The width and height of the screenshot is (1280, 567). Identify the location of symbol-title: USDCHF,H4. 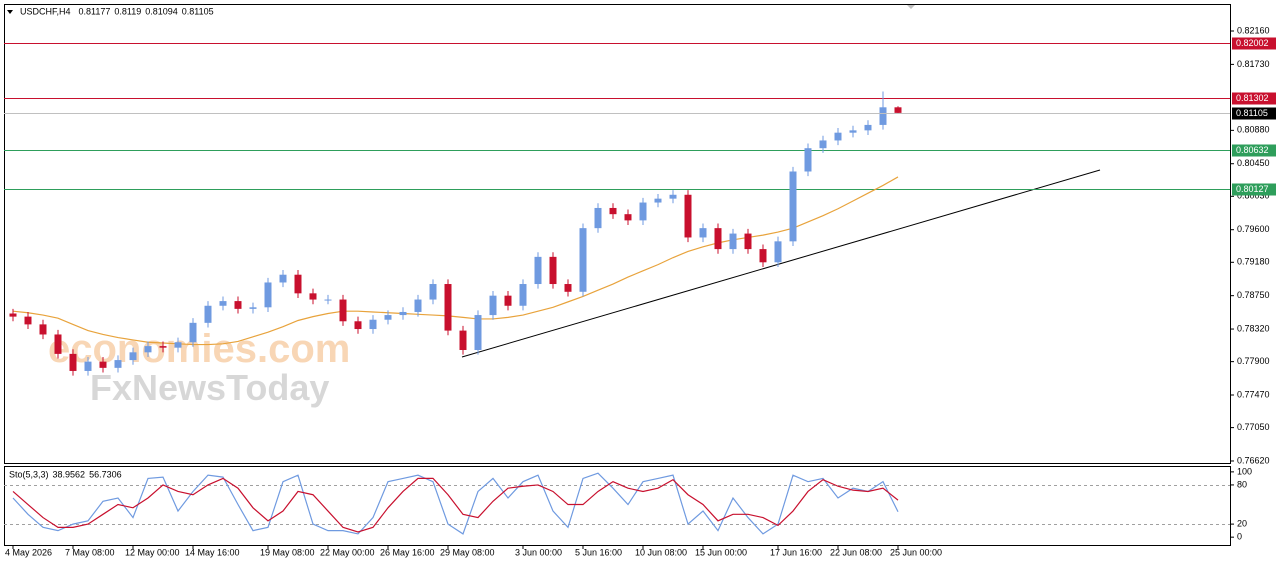
(45, 11).